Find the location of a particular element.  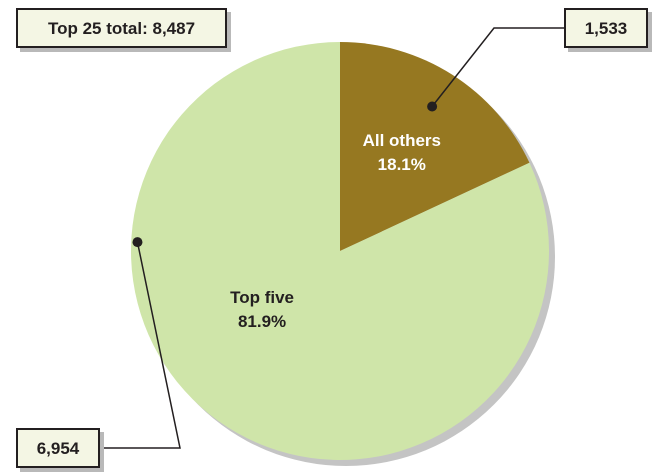

slice-percent-label: 81.9% is located at coordinates (262, 321).